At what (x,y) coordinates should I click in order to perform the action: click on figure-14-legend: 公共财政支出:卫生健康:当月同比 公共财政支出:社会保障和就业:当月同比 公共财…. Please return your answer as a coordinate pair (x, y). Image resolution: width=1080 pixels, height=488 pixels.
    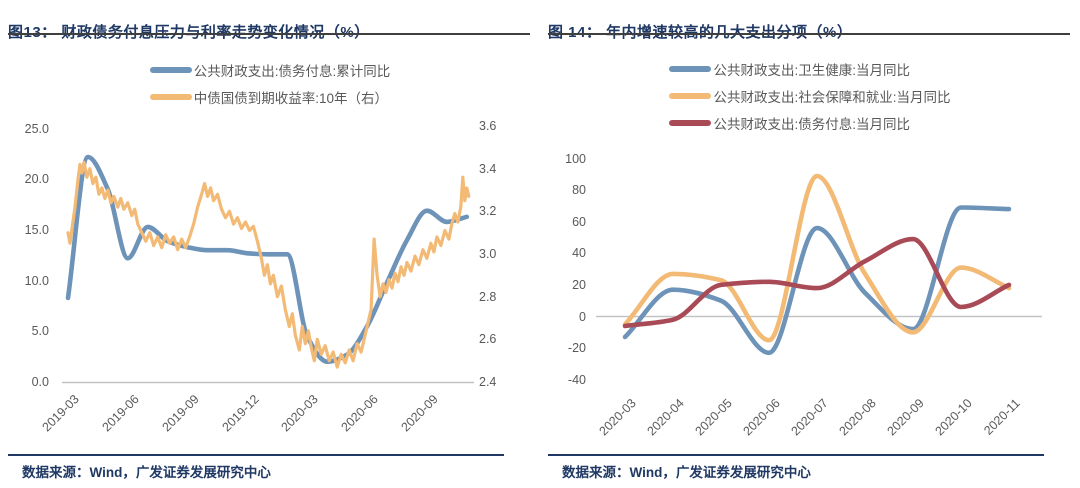
    Looking at the image, I should click on (810, 95).